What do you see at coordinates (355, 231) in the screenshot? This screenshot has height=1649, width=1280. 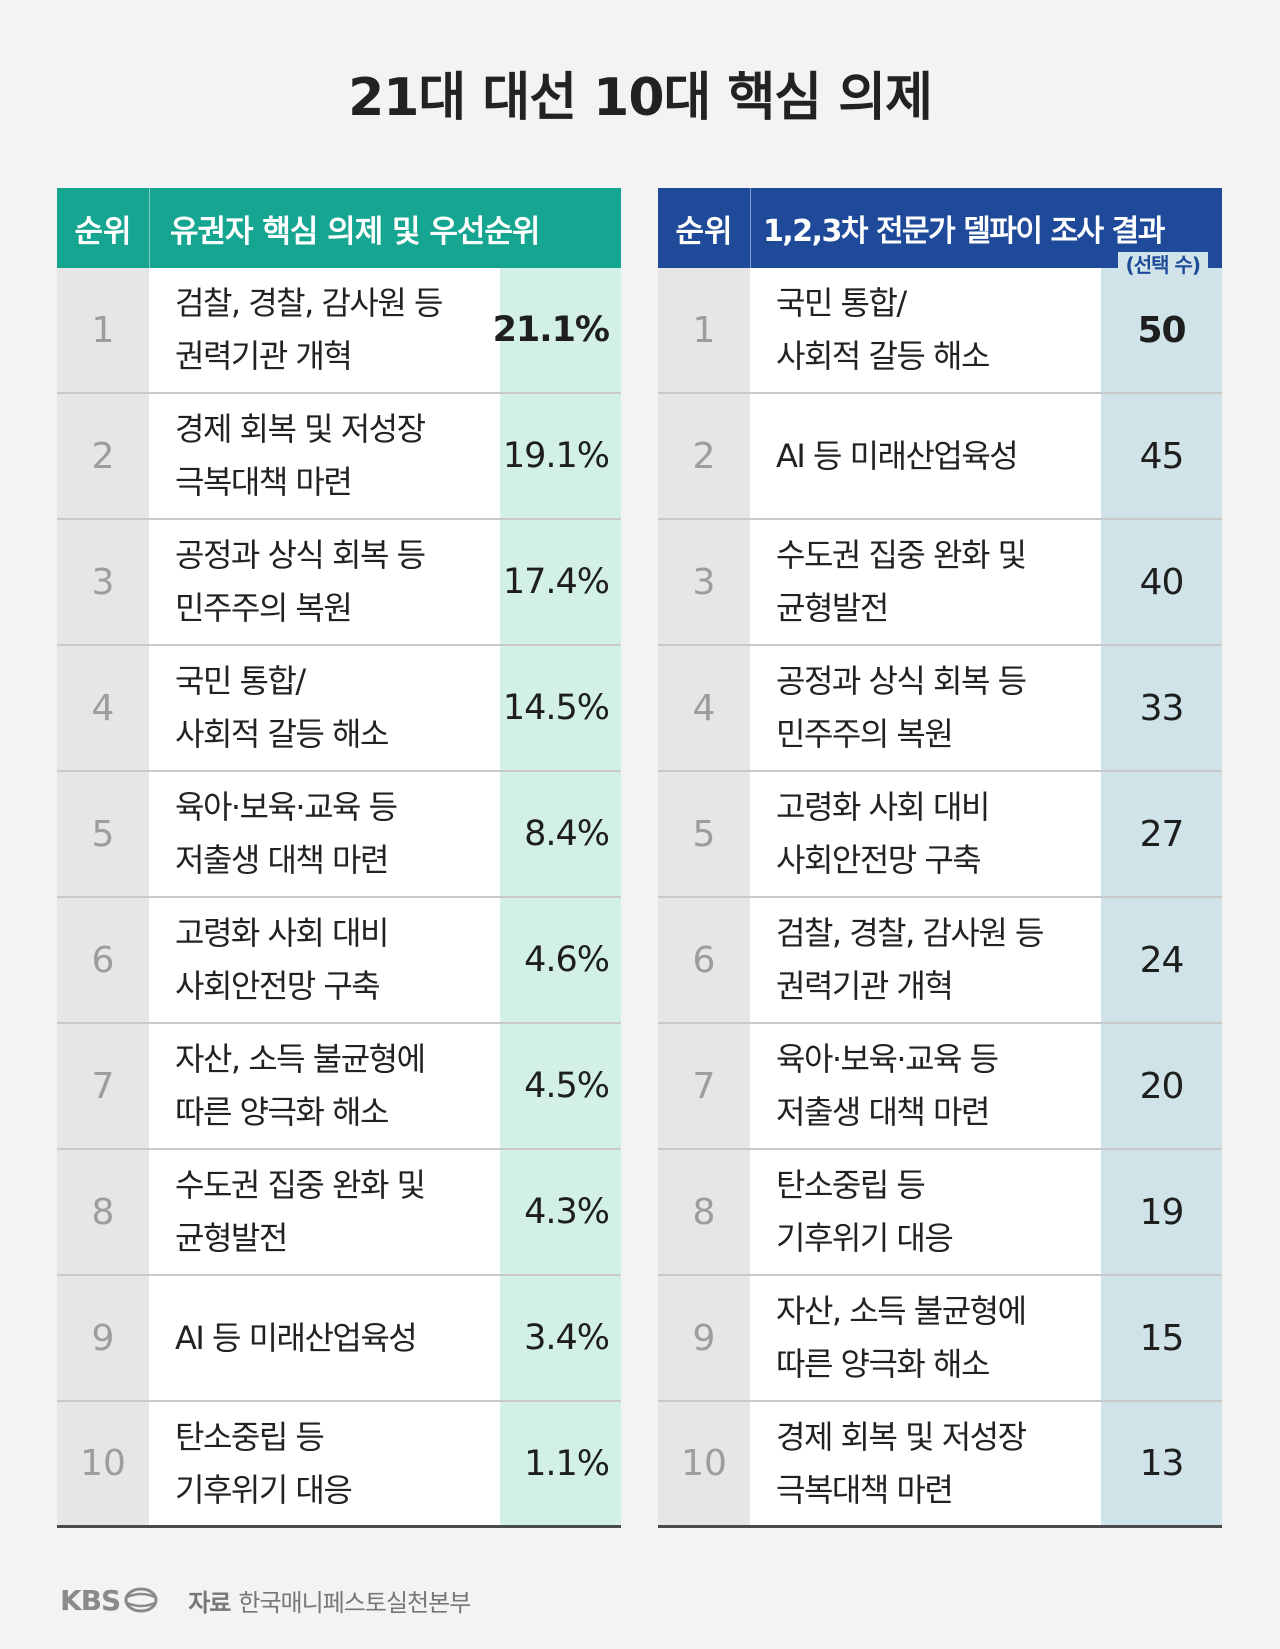 I see `issue-header: 유권자 핵심 의제 및 우선순위` at bounding box center [355, 231].